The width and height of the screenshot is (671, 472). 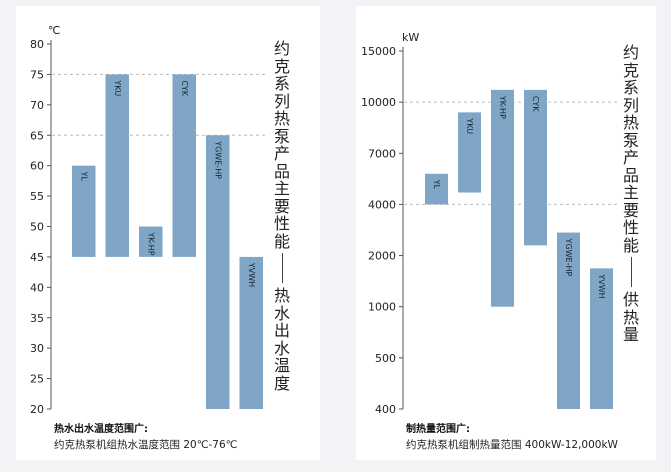 What do you see at coordinates (37, 257) in the screenshot?
I see `y-tick-label: 45` at bounding box center [37, 257].